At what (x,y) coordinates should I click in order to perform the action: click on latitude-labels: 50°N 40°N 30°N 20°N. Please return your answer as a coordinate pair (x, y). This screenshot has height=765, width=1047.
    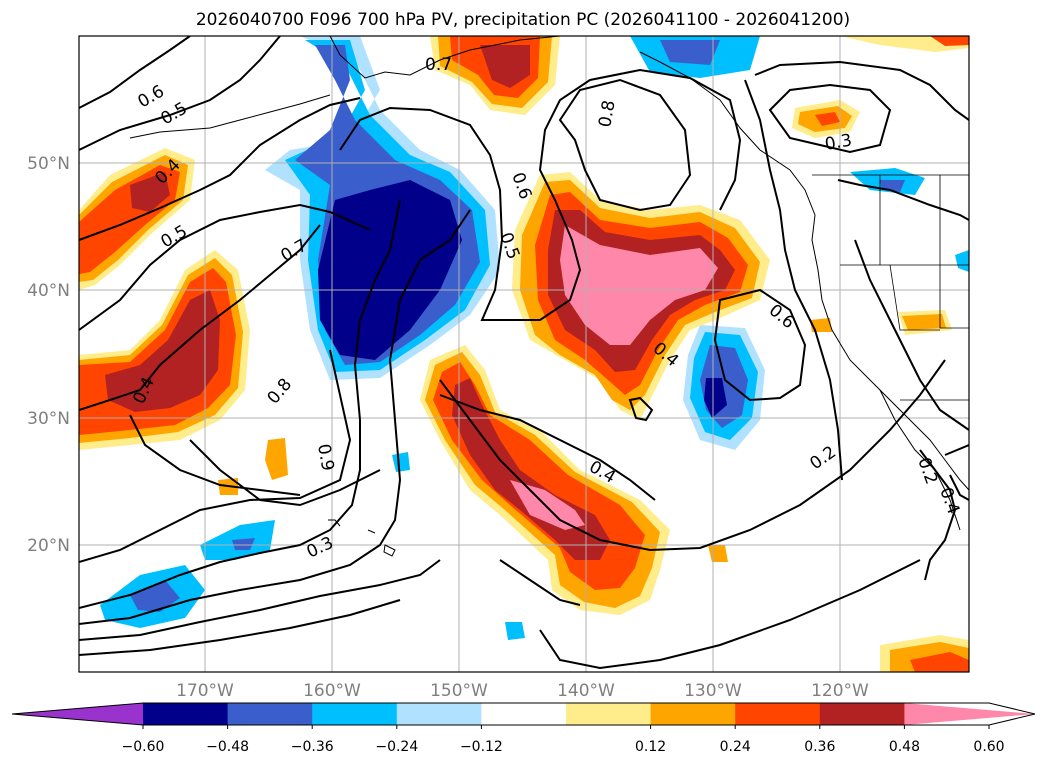
    Looking at the image, I should click on (48, 355).